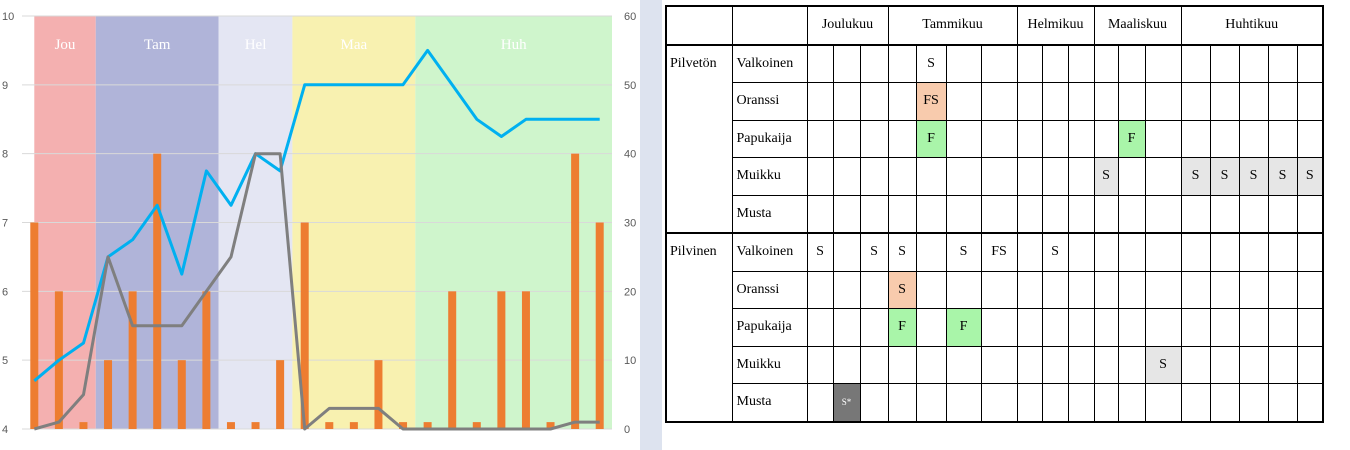 Image resolution: width=1350 pixels, height=450 pixels. What do you see at coordinates (699, 327) in the screenshot?
I see `group-label: Pilvinen` at bounding box center [699, 327].